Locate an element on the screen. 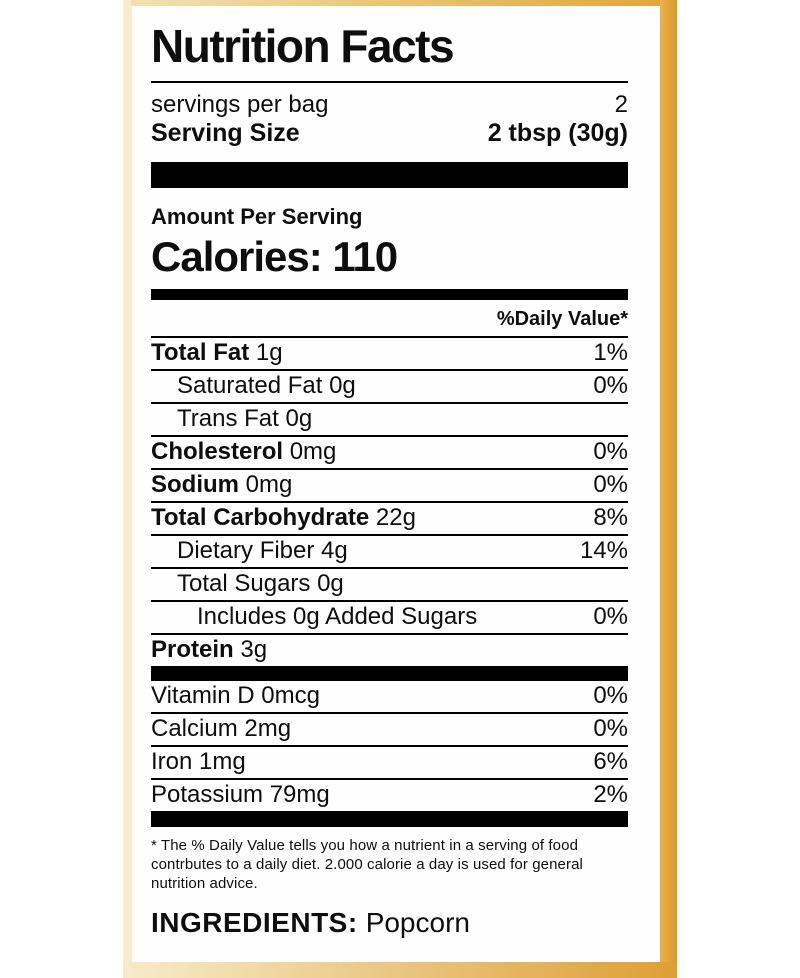  ingredients-label: INGREDIENTS: is located at coordinates (254, 922).